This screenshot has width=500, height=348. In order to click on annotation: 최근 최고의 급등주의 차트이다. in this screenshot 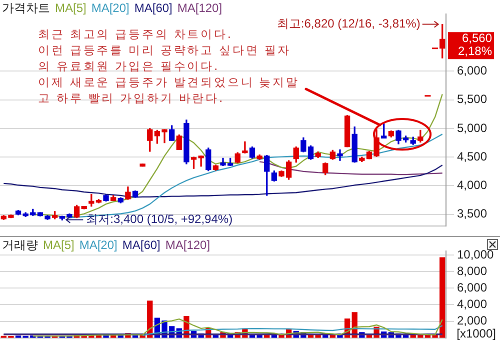, I will do `click(135, 34)`.